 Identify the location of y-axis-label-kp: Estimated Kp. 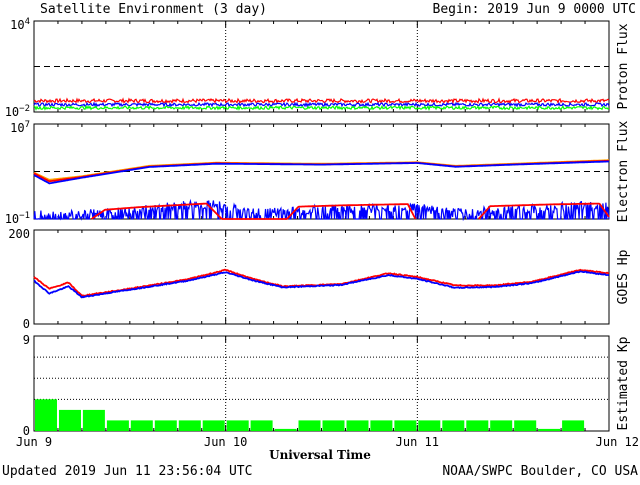
(623, 383).